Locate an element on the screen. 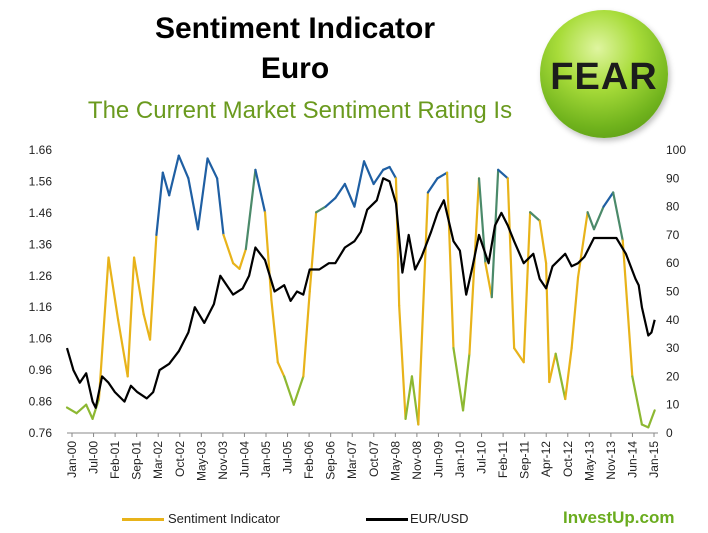  x-tick-label: Oct-02 is located at coordinates (180, 459).